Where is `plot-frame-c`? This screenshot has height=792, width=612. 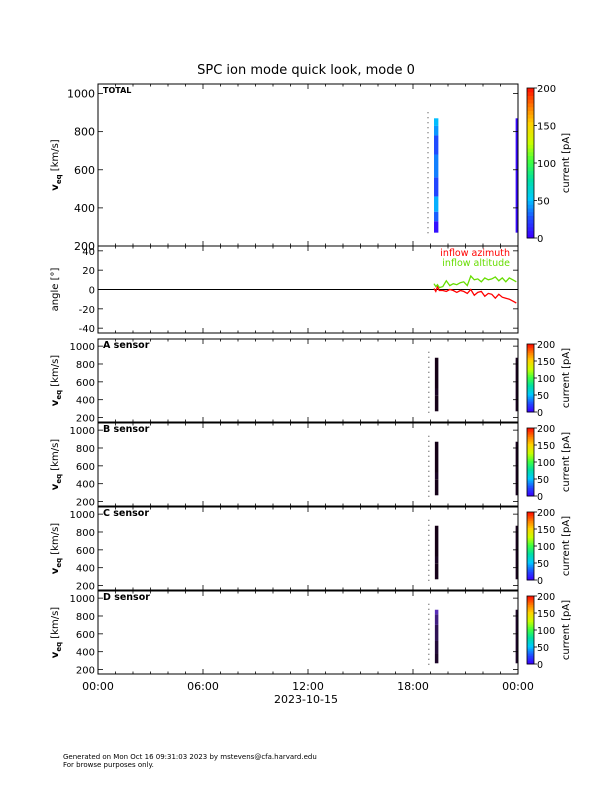 plot-frame-c is located at coordinates (308, 548).